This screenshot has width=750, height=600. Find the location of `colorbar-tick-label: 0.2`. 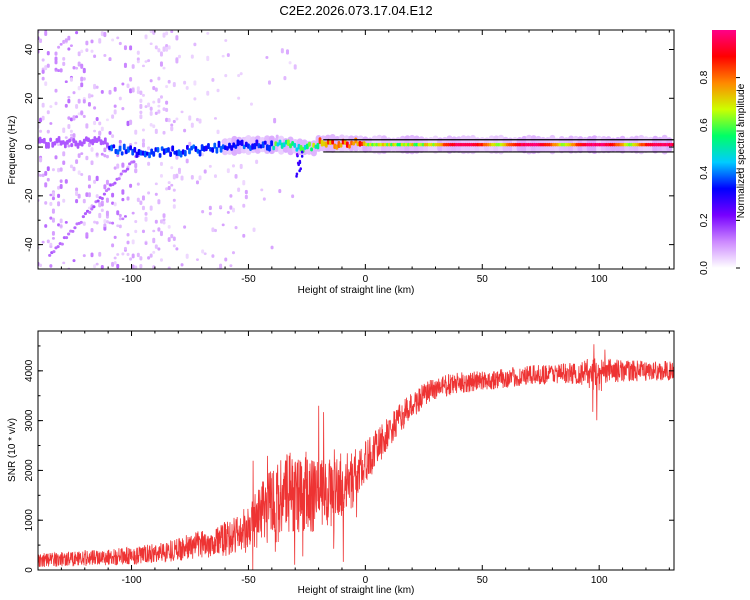

colorbar-tick-label: 0.2 is located at coordinates (704, 220).